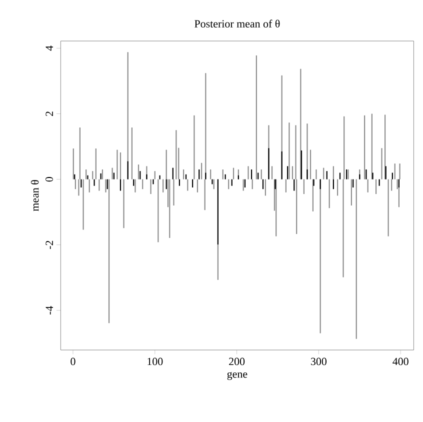 The width and height of the screenshot is (423, 422). What do you see at coordinates (49, 179) in the screenshot?
I see `y-tick-label: 0` at bounding box center [49, 179].